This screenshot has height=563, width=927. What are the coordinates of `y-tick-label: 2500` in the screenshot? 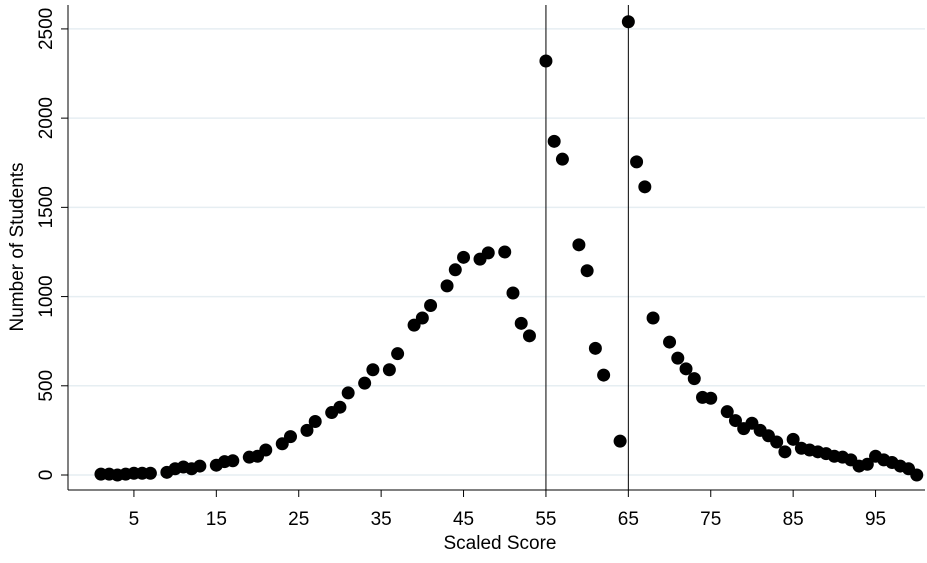 It's located at (46, 29).